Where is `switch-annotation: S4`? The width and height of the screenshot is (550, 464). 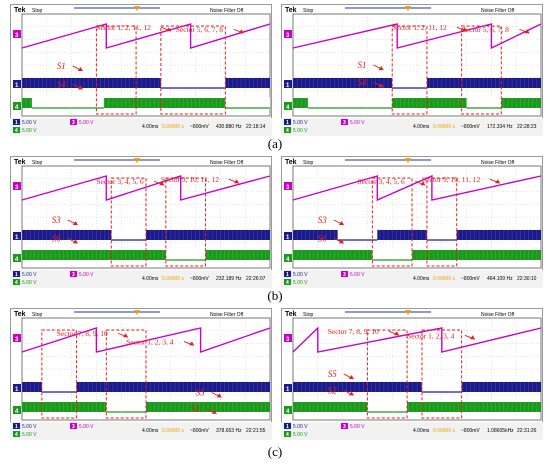 switch-annotation: S4 is located at coordinates (370, 82).